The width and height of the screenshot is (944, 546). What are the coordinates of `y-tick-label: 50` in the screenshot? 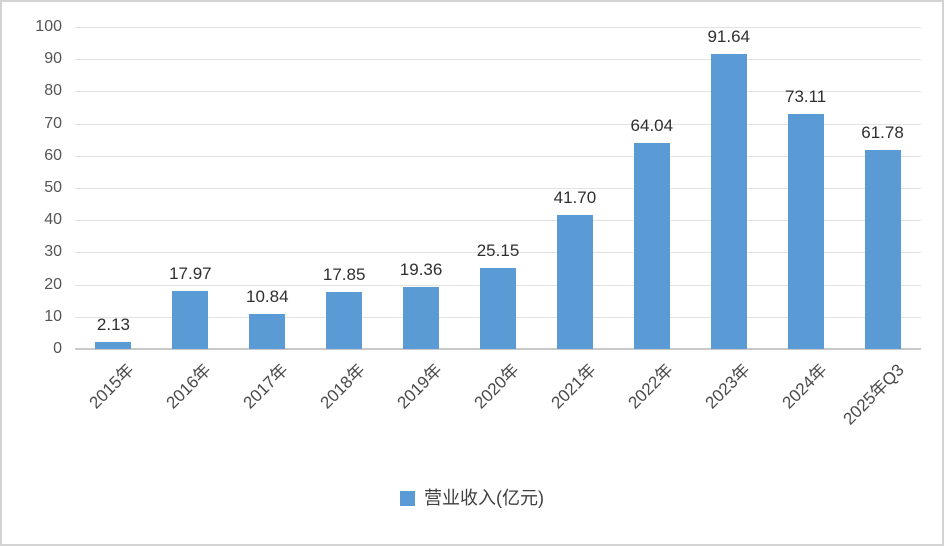 It's located at (53, 187).